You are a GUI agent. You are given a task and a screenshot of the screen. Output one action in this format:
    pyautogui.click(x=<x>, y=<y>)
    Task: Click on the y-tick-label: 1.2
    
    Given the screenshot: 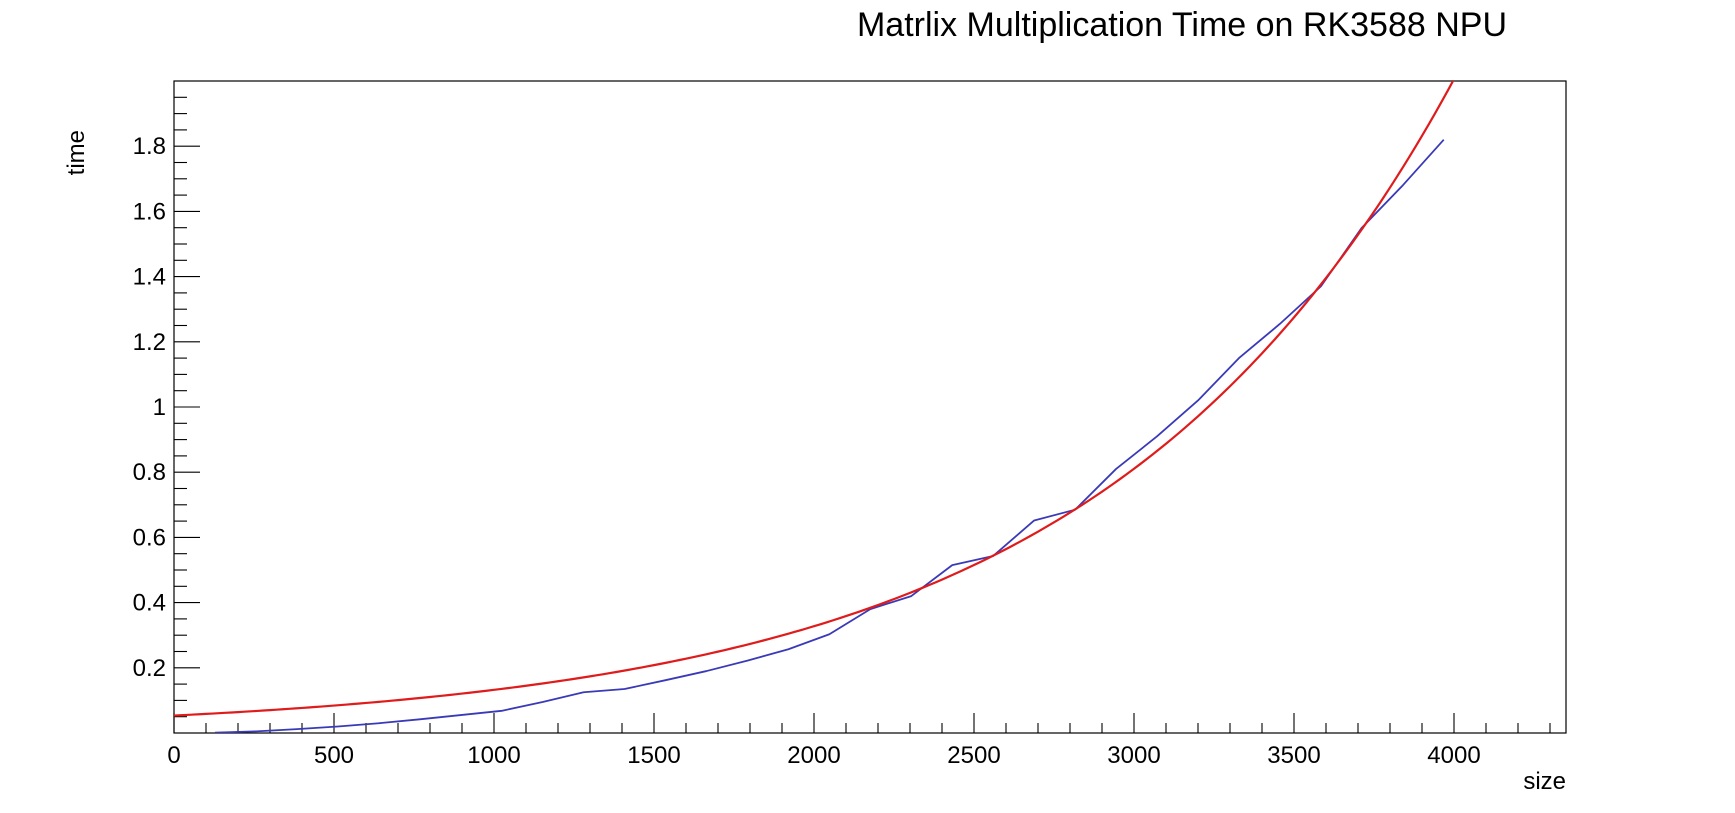 What is the action you would take?
    pyautogui.click(x=149, y=342)
    